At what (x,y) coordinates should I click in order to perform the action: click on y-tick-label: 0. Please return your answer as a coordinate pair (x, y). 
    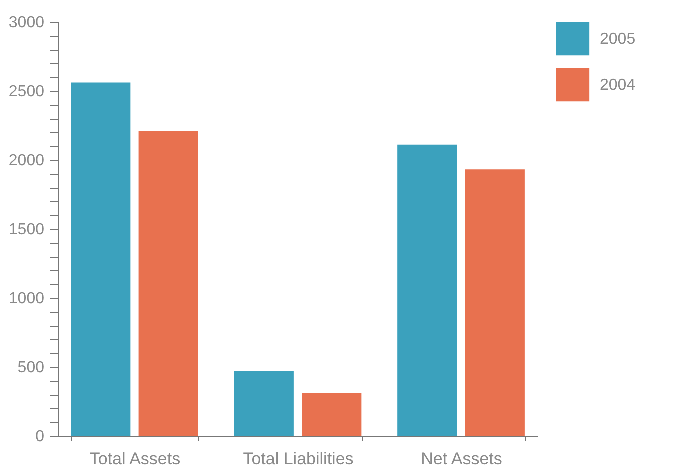
    Looking at the image, I should click on (40, 437).